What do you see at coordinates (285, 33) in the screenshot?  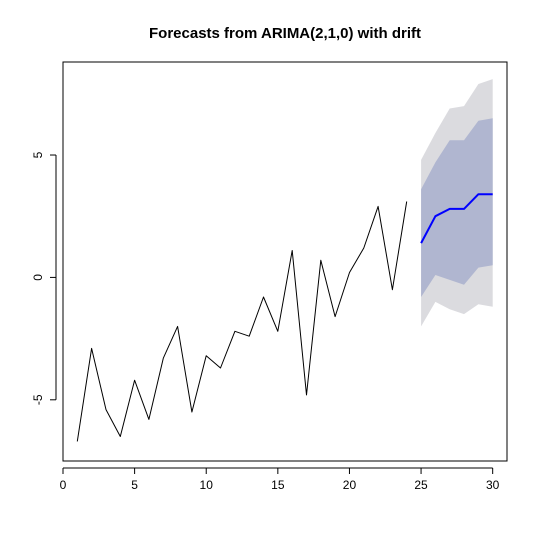 I see `chart-title: Forecasts from ARIMA(2,1,0) with drift` at bounding box center [285, 33].